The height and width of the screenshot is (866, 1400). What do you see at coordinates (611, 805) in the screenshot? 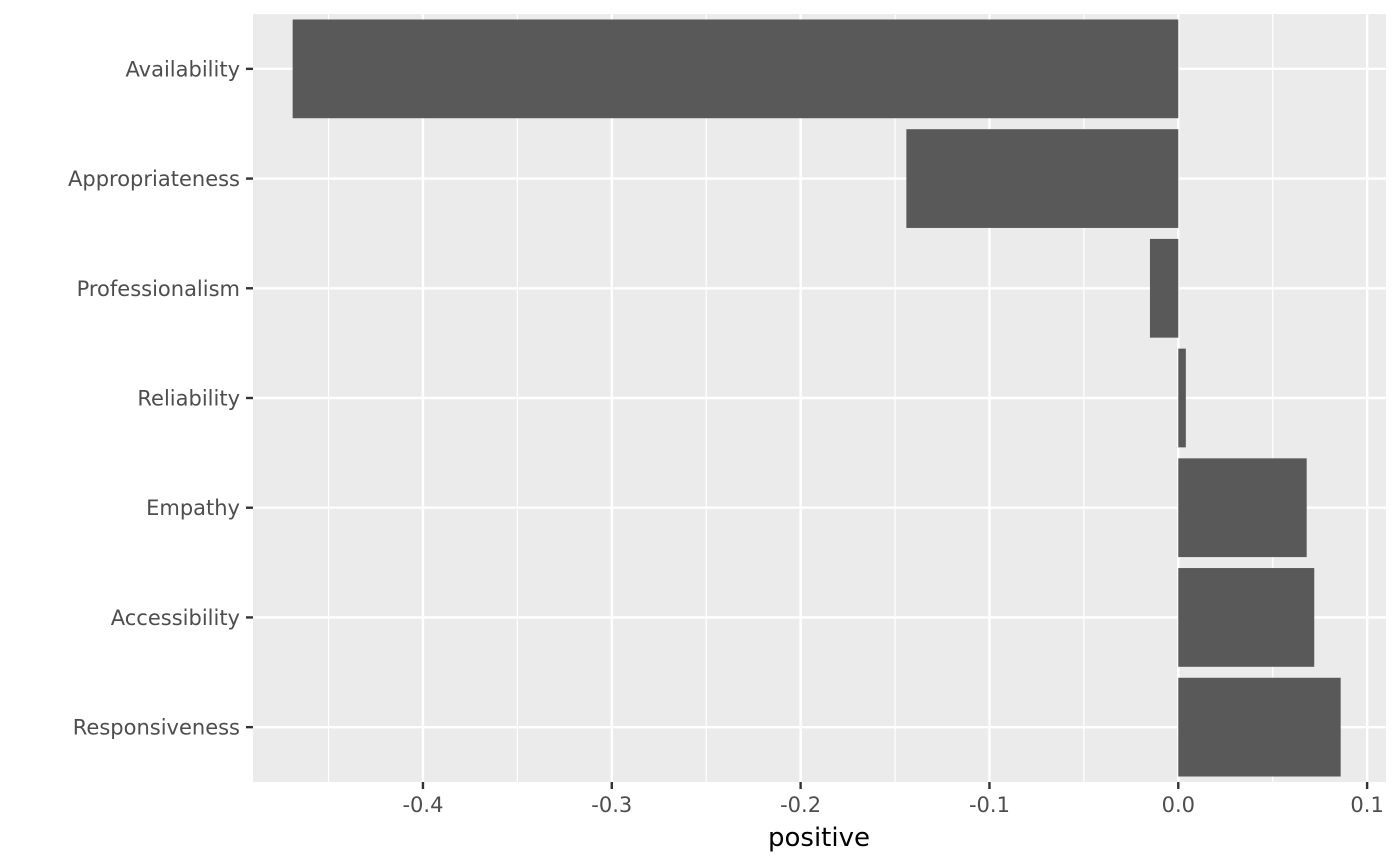
I see `x-tick-label: -0.3` at bounding box center [611, 805].